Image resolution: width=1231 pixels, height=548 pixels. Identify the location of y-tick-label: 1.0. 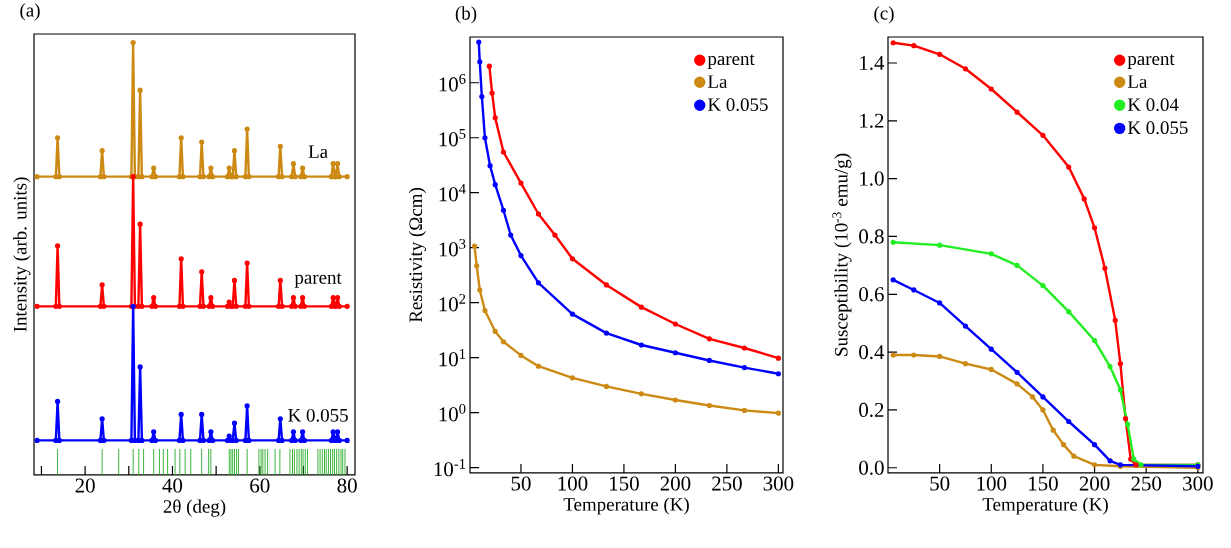
(872, 178).